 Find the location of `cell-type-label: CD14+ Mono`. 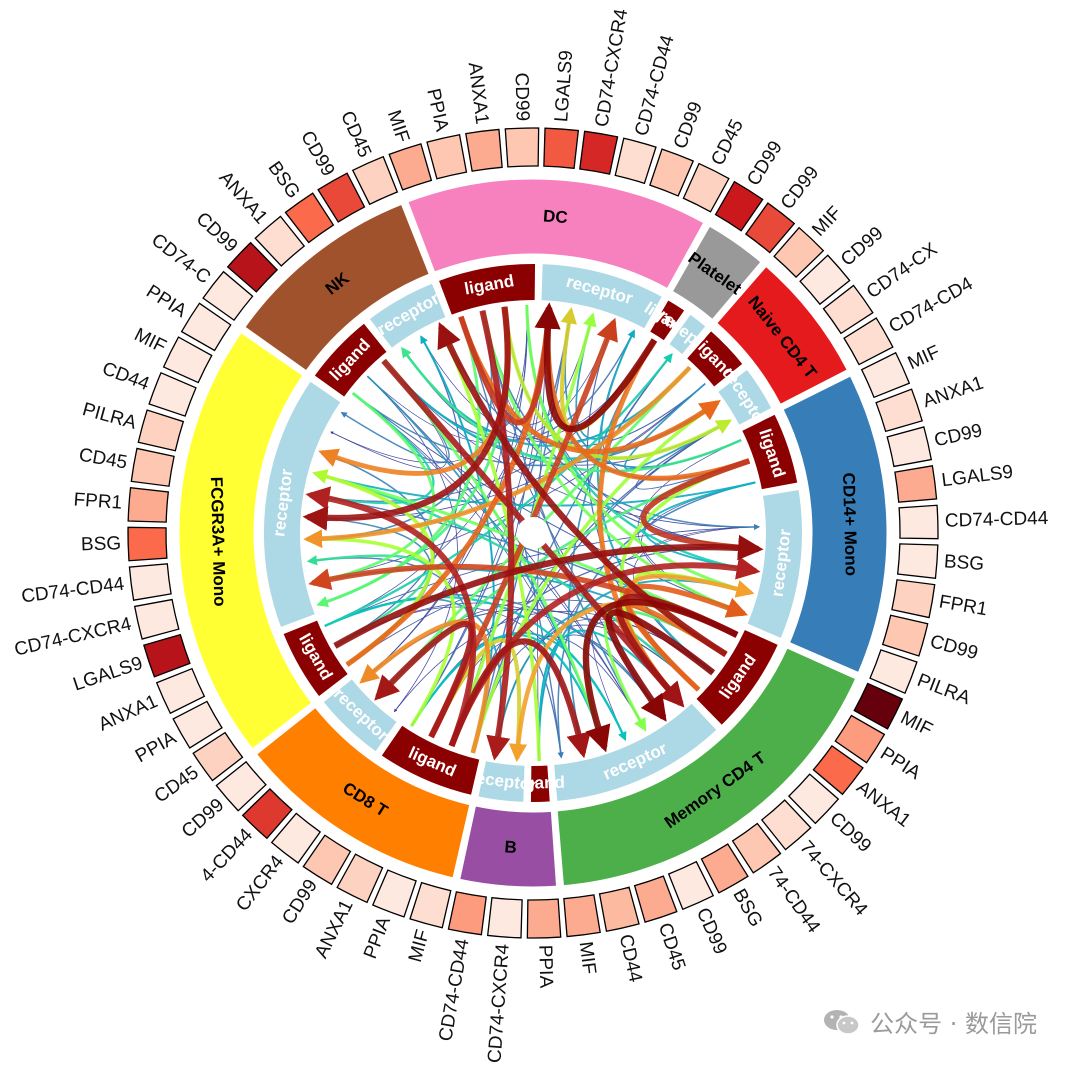

cell-type-label: CD14+ Mono is located at coordinates (850, 524).